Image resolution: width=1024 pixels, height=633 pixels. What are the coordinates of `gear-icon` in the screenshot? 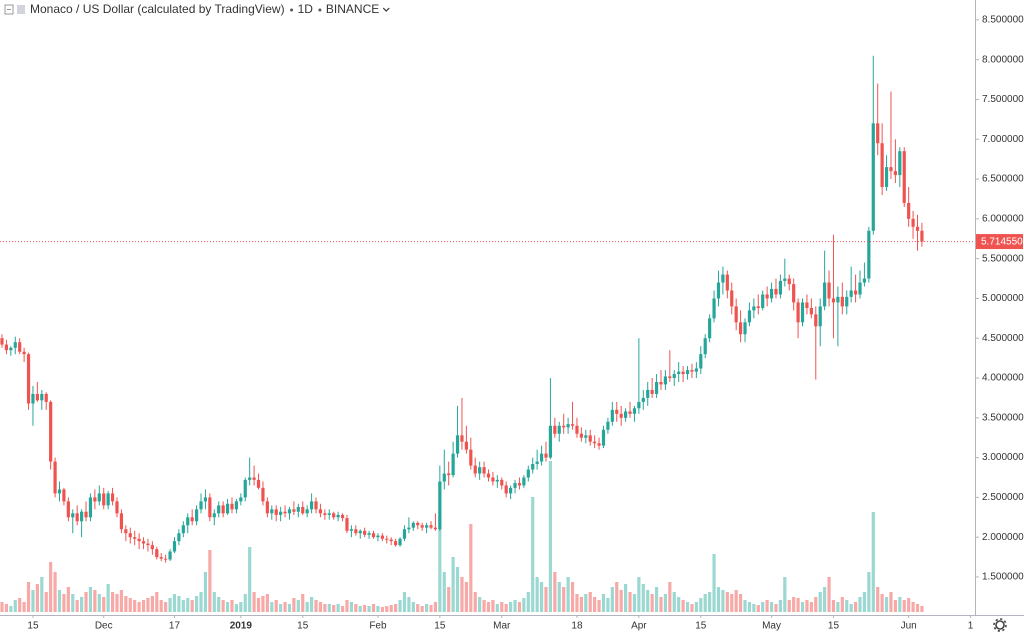 It's located at (1000, 625).